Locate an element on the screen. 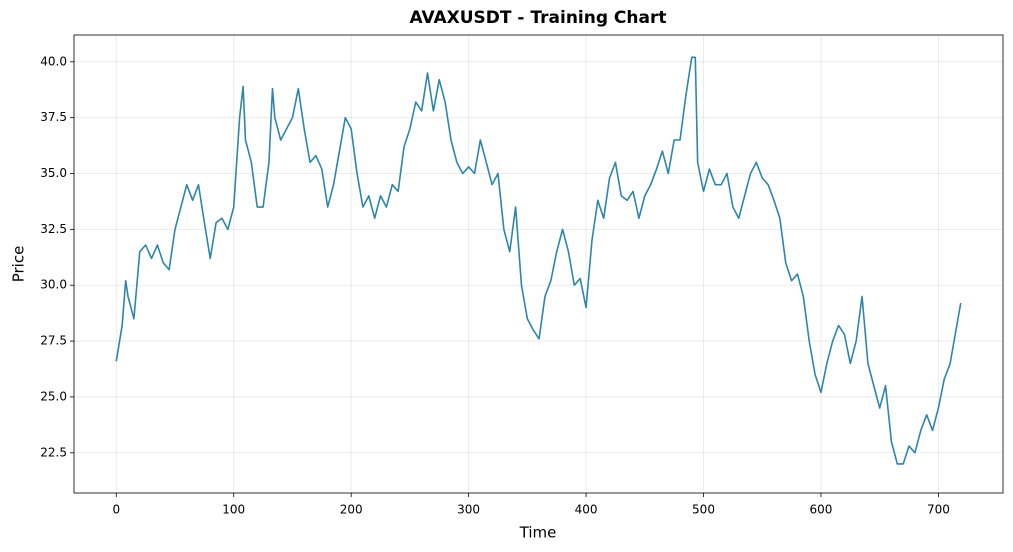  x-axis-label: Time is located at coordinates (538, 533).